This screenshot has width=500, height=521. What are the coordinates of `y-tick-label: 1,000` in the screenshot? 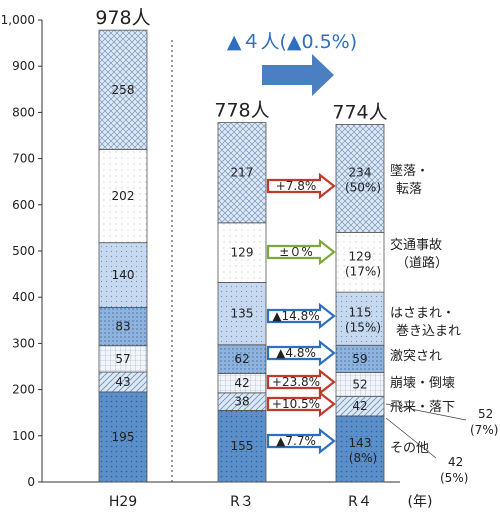 It's located at (18, 20).